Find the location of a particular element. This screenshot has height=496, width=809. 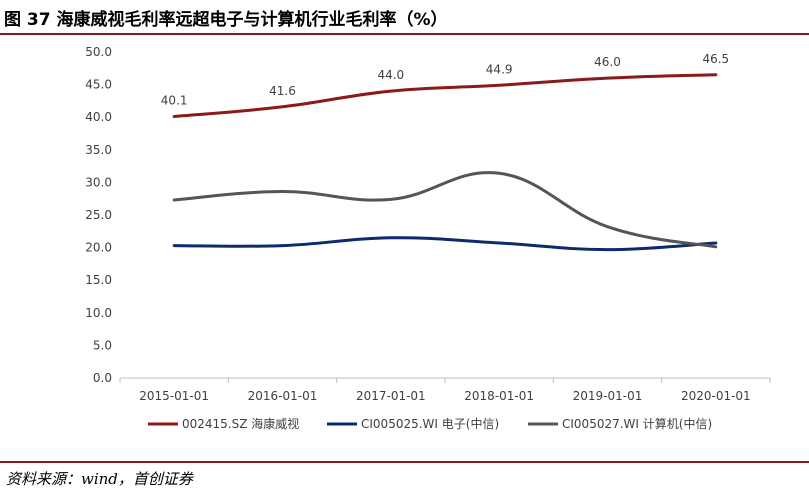

y-tick-label: 20.0 is located at coordinates (98, 248).